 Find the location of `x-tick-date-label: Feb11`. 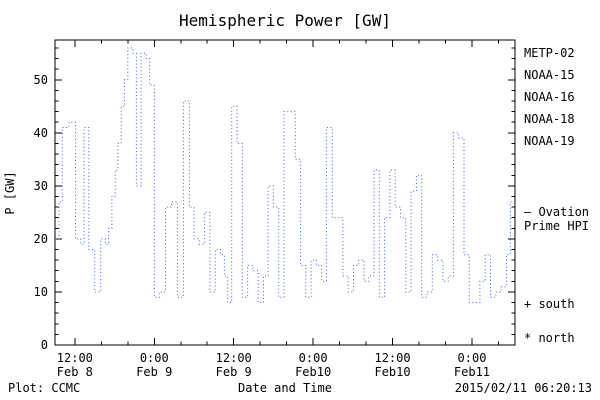

x-tick-date-label: Feb11 is located at coordinates (472, 372).